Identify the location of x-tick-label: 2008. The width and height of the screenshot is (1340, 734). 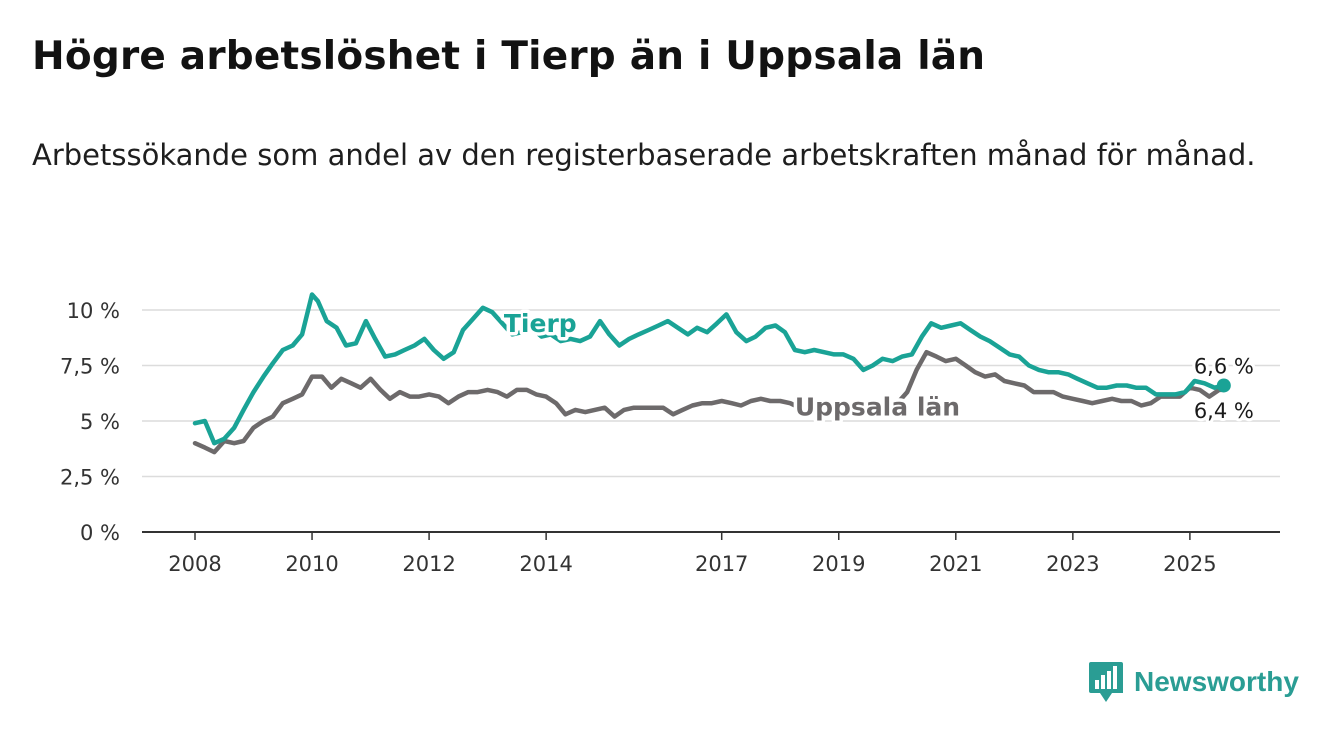
(194, 564).